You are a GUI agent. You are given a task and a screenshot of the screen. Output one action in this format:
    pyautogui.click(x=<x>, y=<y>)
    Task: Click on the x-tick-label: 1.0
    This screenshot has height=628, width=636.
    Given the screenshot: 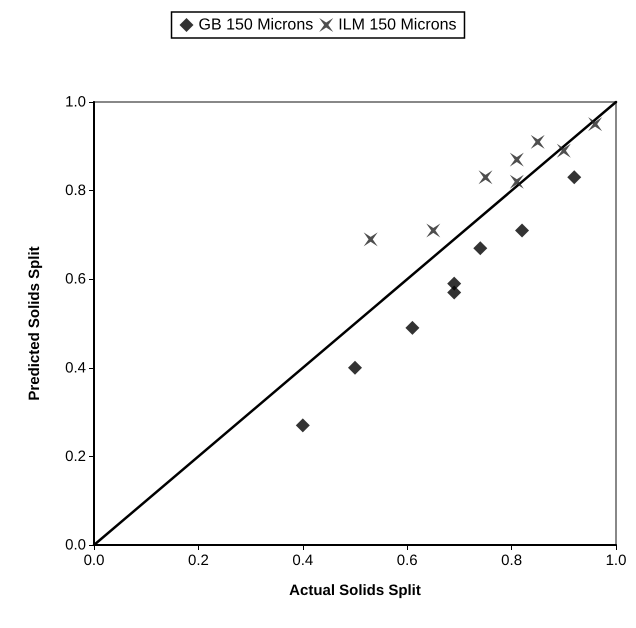 What is the action you would take?
    pyautogui.click(x=616, y=560)
    